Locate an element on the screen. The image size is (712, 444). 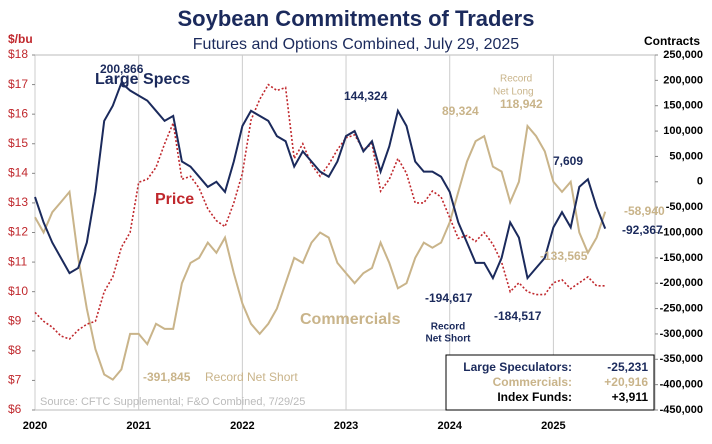
y2-tick-label: -300,000 is located at coordinates (681, 334).